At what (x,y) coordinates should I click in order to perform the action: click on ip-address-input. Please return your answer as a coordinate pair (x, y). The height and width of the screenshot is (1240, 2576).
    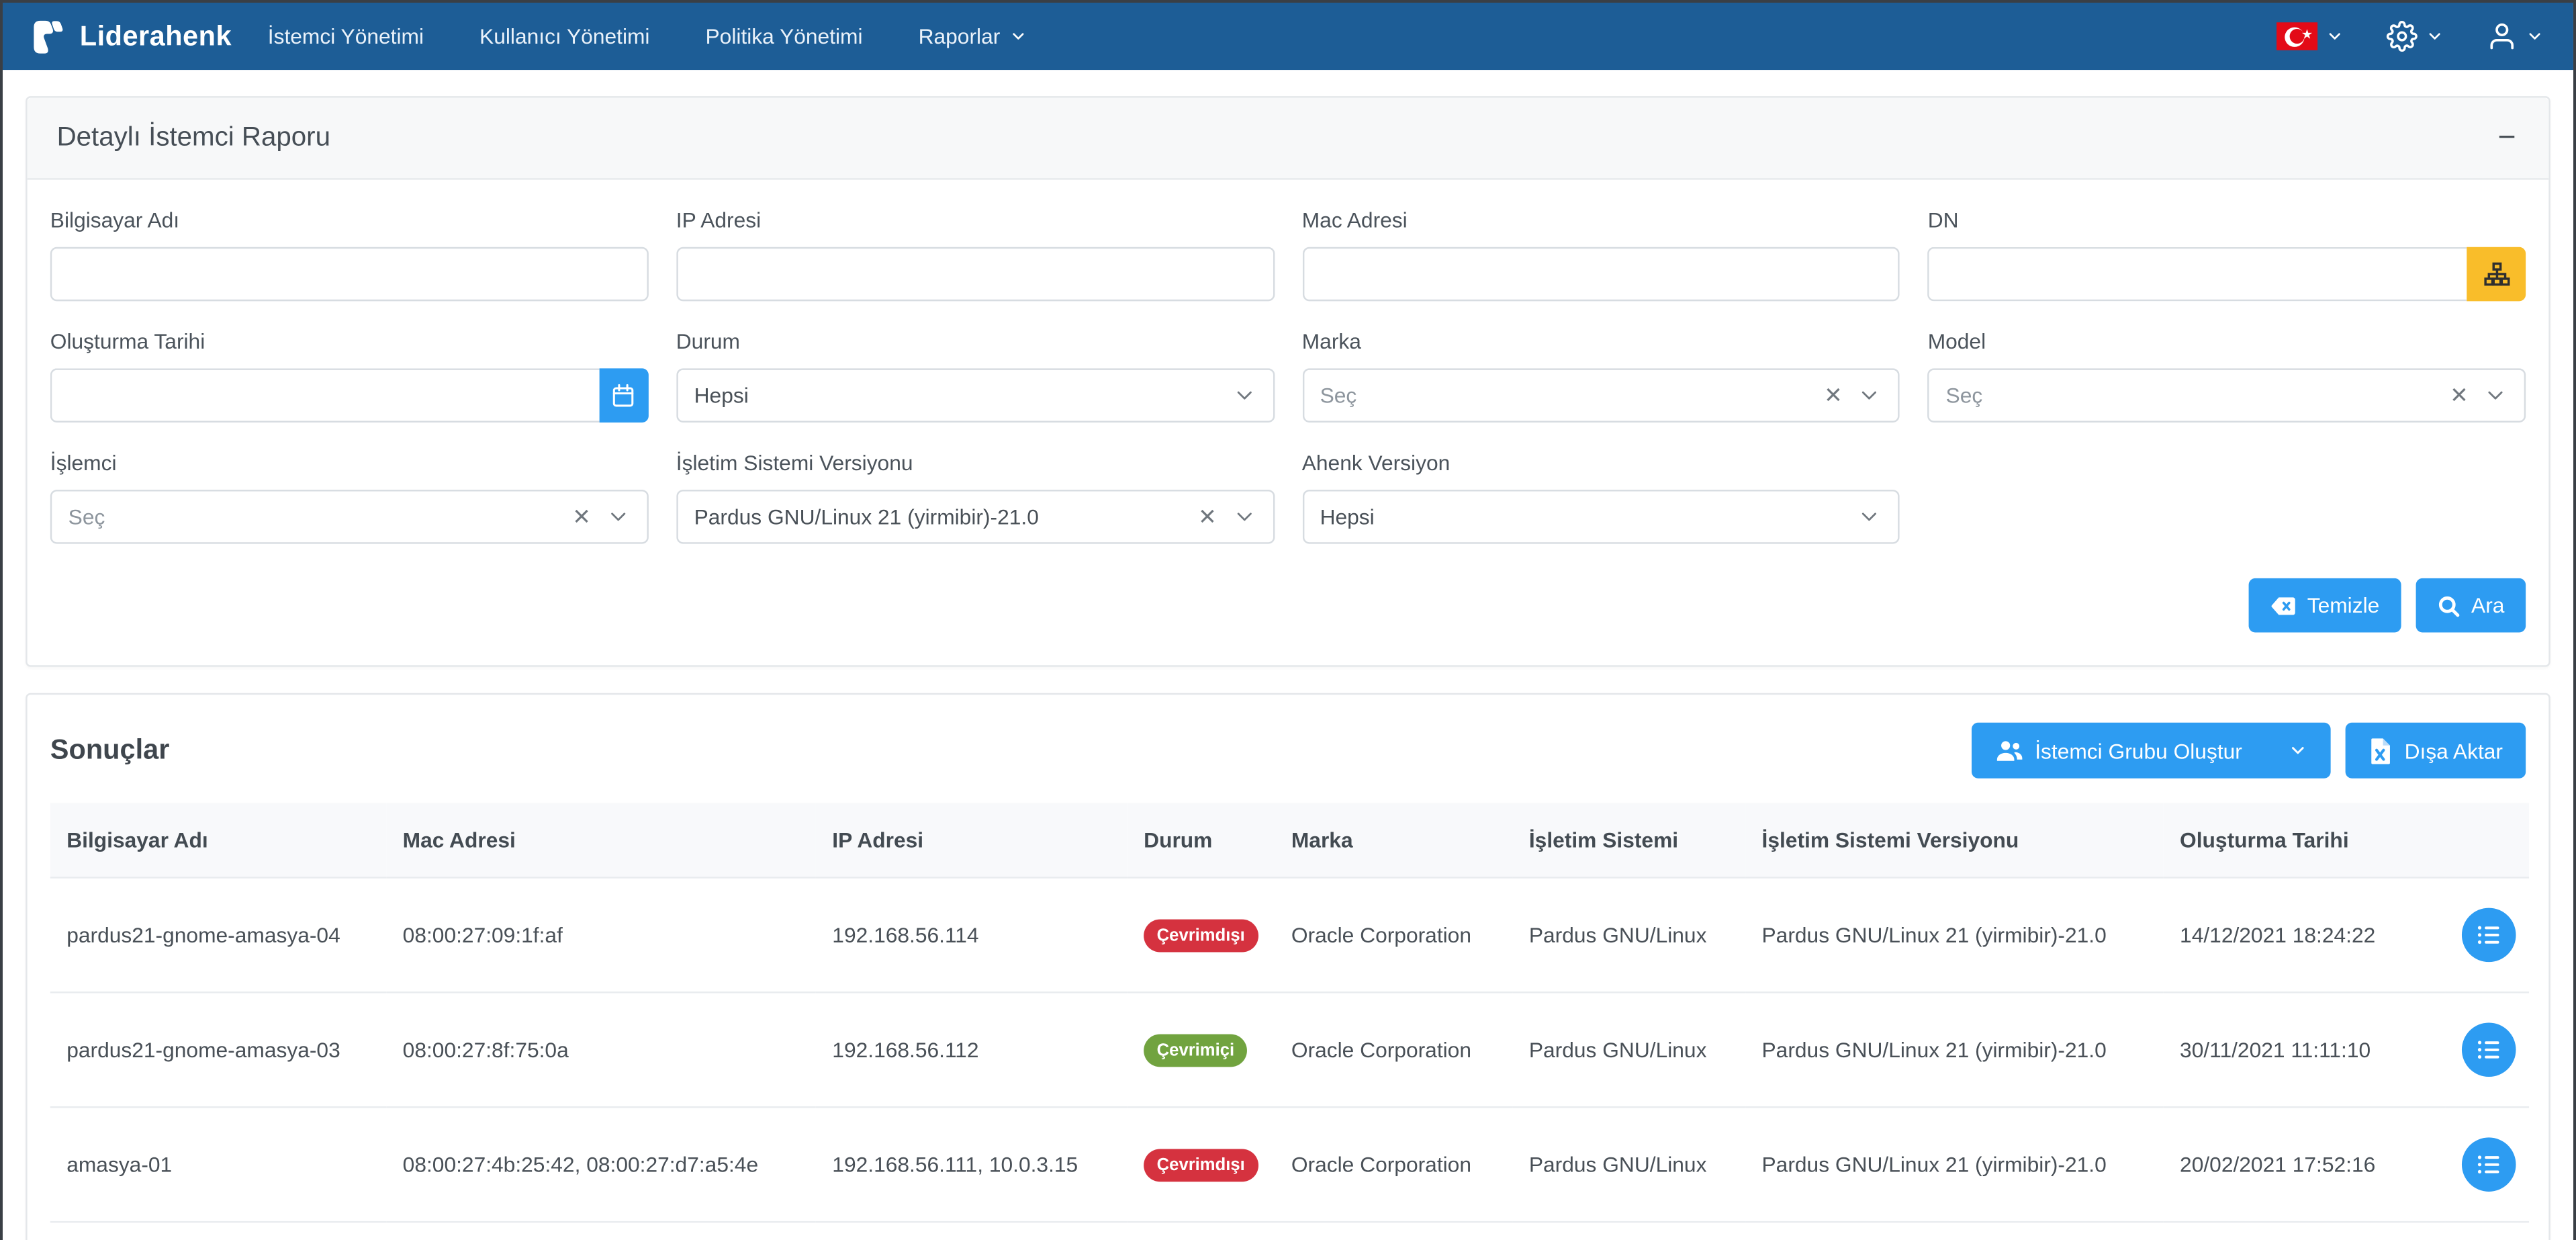
    Looking at the image, I should click on (975, 274).